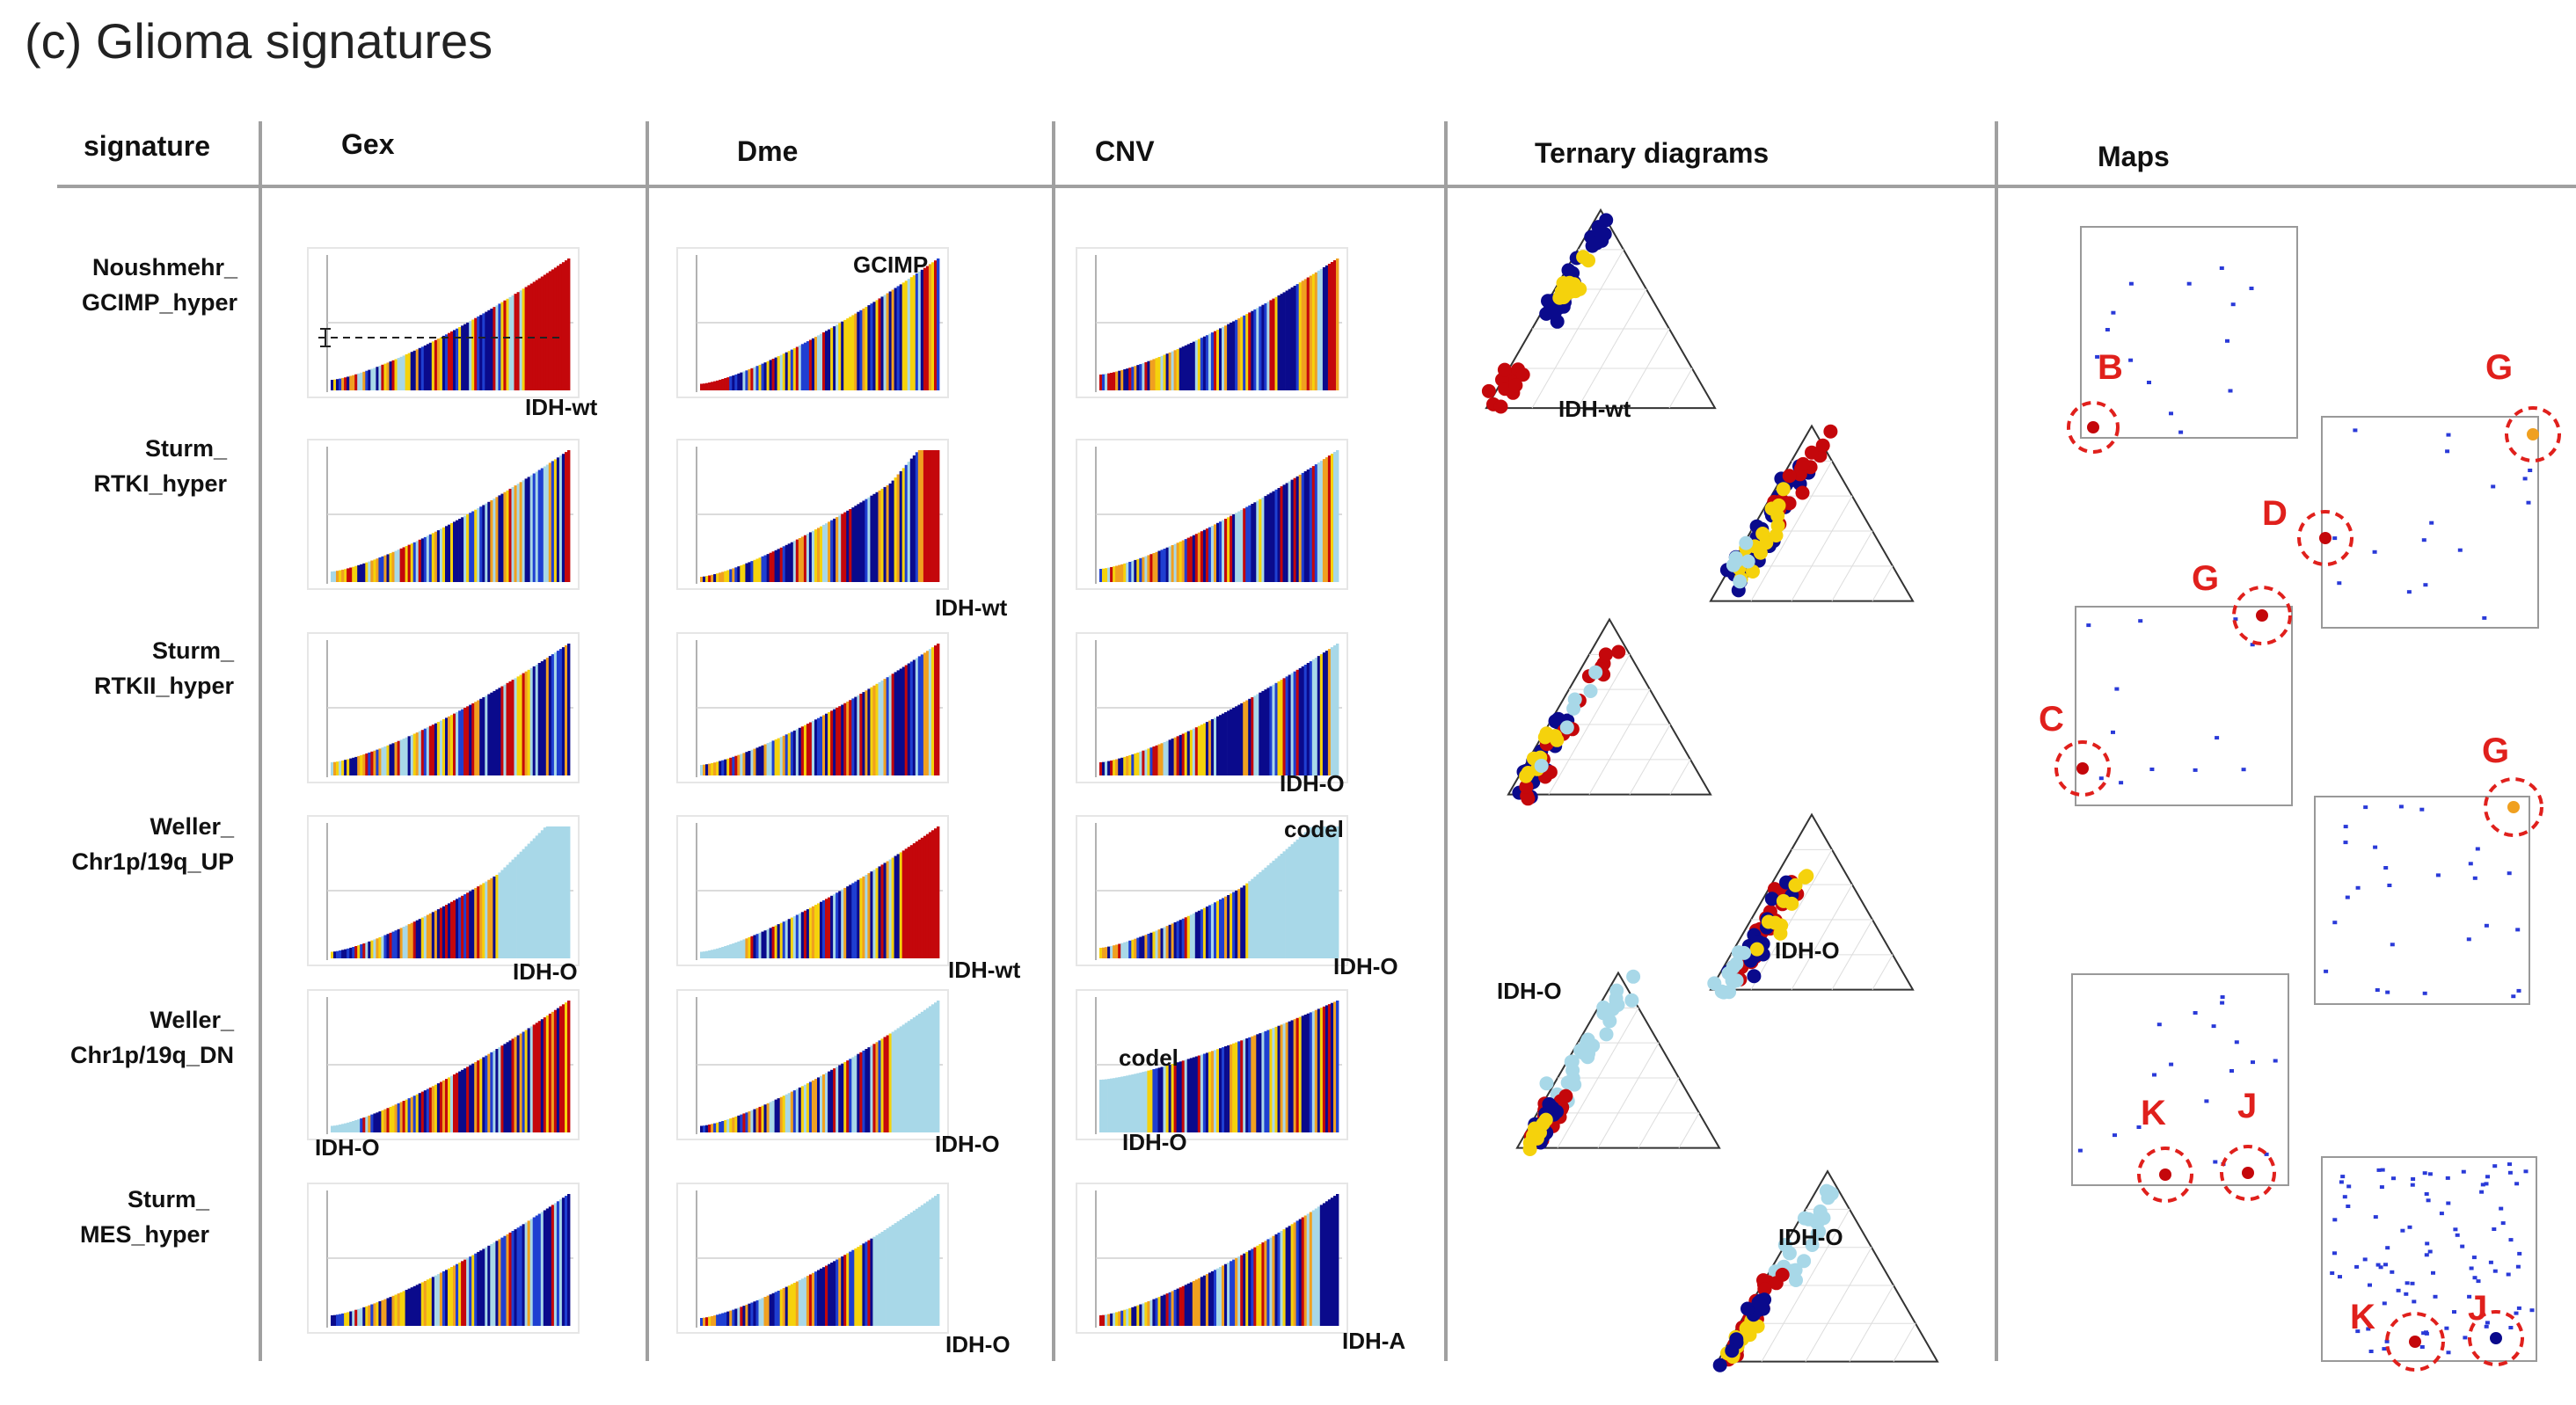 Image resolution: width=2576 pixels, height=1405 pixels. What do you see at coordinates (1807, 950) in the screenshot?
I see `ternary-4-annotation: IDH-O` at bounding box center [1807, 950].